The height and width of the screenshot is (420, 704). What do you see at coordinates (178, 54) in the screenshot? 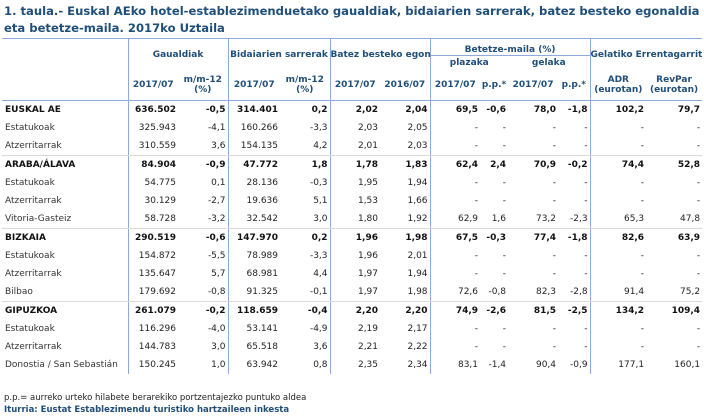
I see `header-gaualdiak: Gaualdiak` at bounding box center [178, 54].